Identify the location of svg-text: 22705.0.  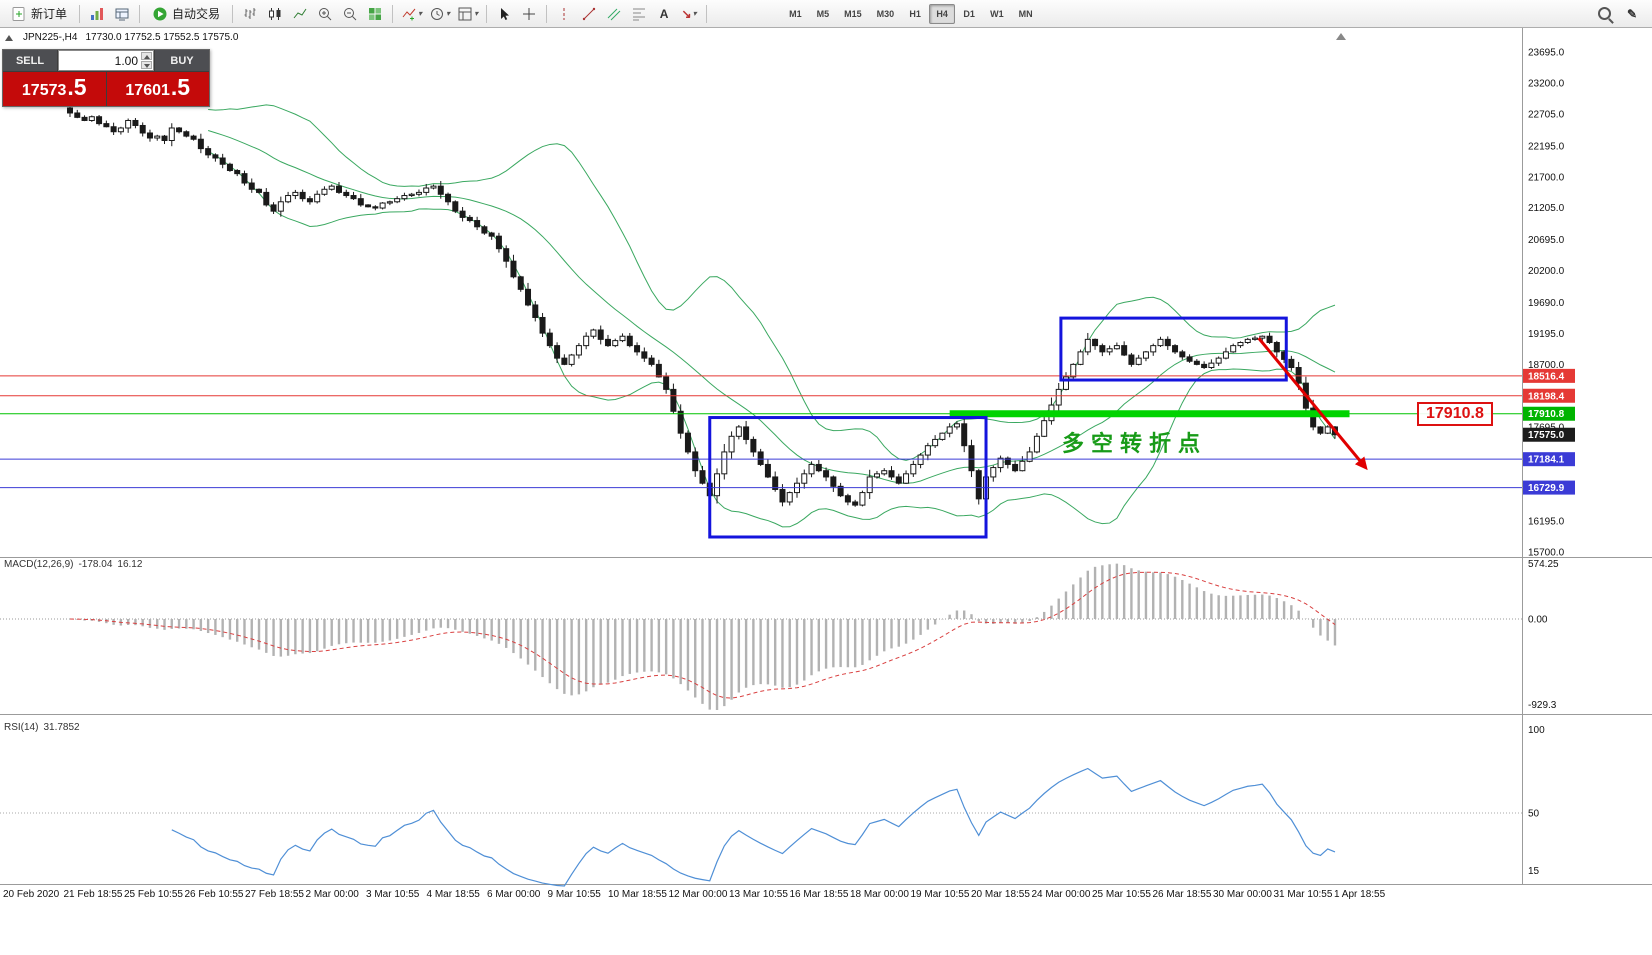
(1546, 114).